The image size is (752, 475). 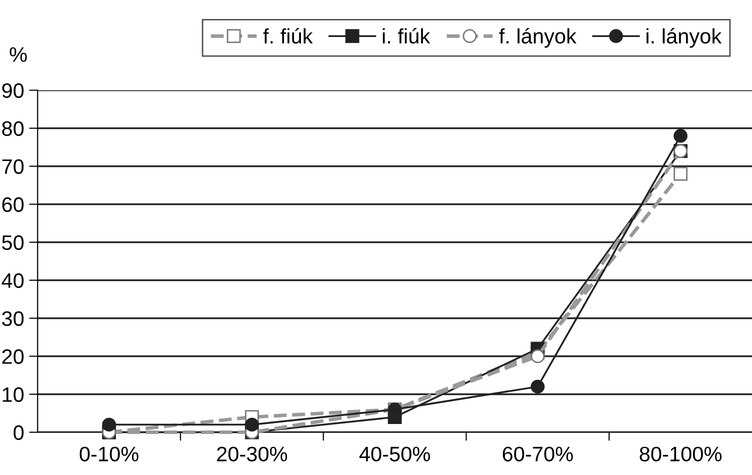 What do you see at coordinates (684, 38) in the screenshot?
I see `legend-label: i. lányok` at bounding box center [684, 38].